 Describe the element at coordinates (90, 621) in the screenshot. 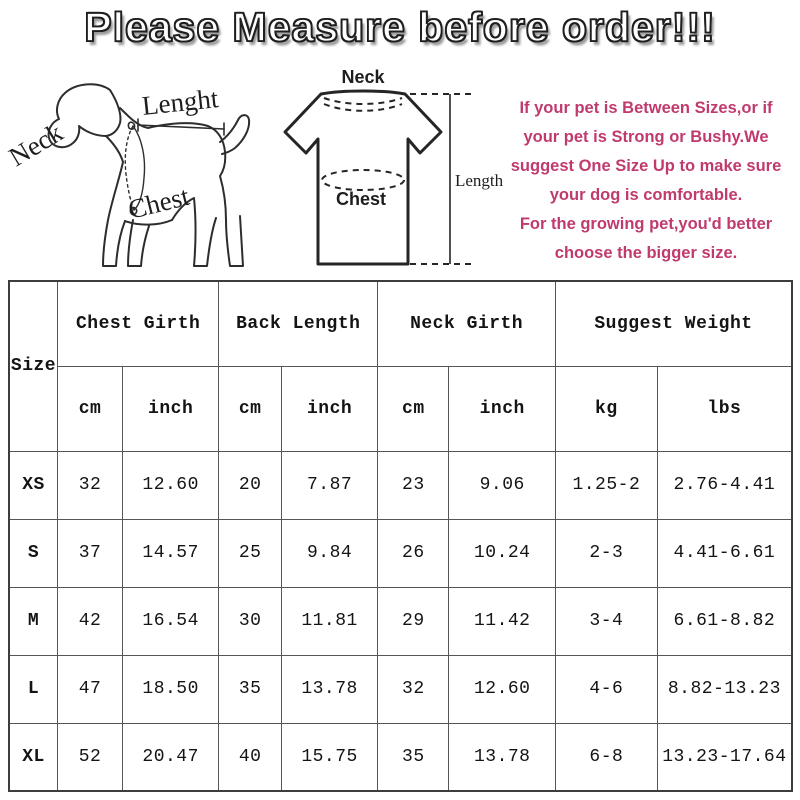

I see `table-cell: 42` at that location.